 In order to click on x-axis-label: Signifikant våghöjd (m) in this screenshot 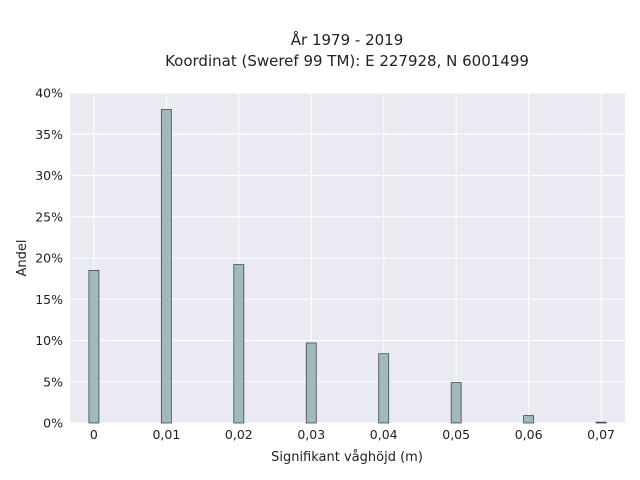, I will do `click(347, 457)`.